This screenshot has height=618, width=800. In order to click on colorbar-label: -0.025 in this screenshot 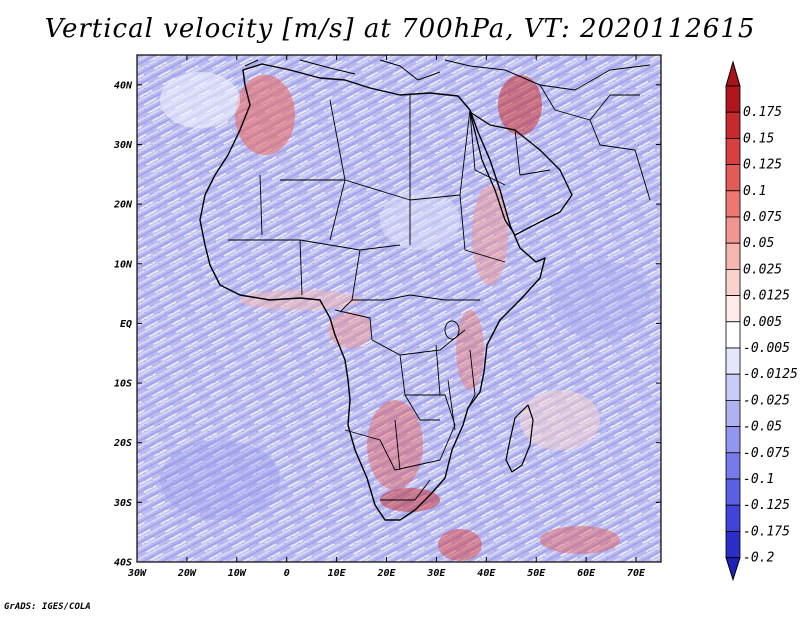, I will do `click(766, 400)`.